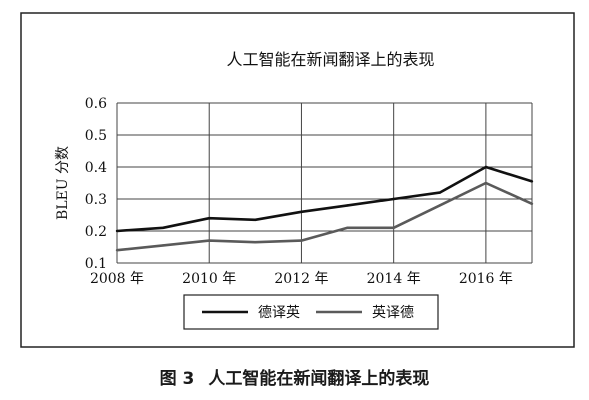  Describe the element at coordinates (96, 136) in the screenshot. I see `y-tick-label: 0.5` at that location.